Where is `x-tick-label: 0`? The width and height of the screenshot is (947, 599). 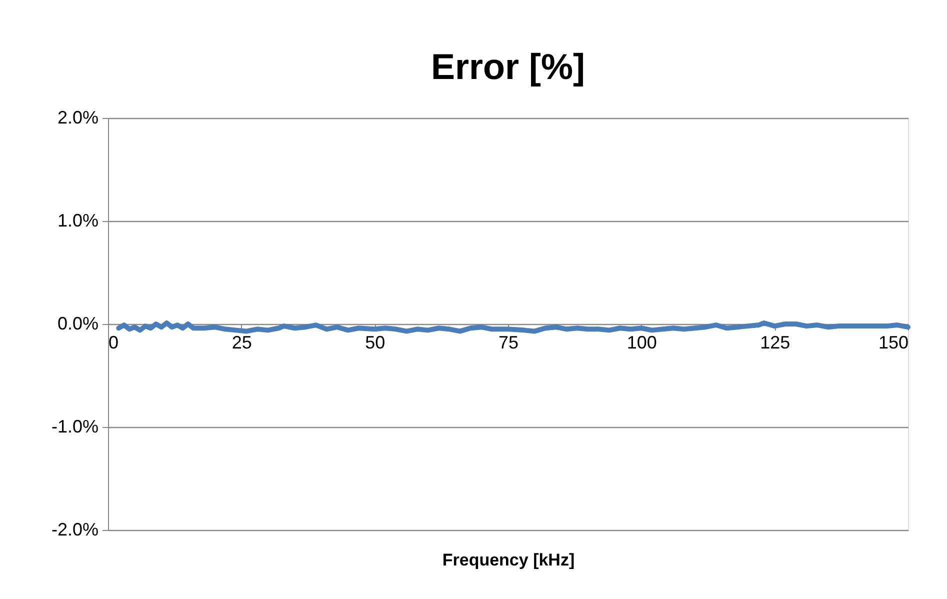 x-tick-label: 0 is located at coordinates (113, 342).